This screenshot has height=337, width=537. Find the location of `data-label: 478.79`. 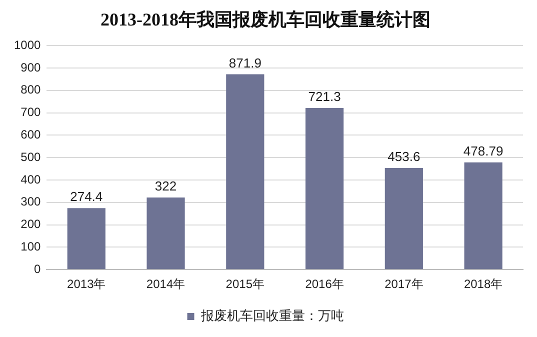

data-label: 478.79 is located at coordinates (483, 150).